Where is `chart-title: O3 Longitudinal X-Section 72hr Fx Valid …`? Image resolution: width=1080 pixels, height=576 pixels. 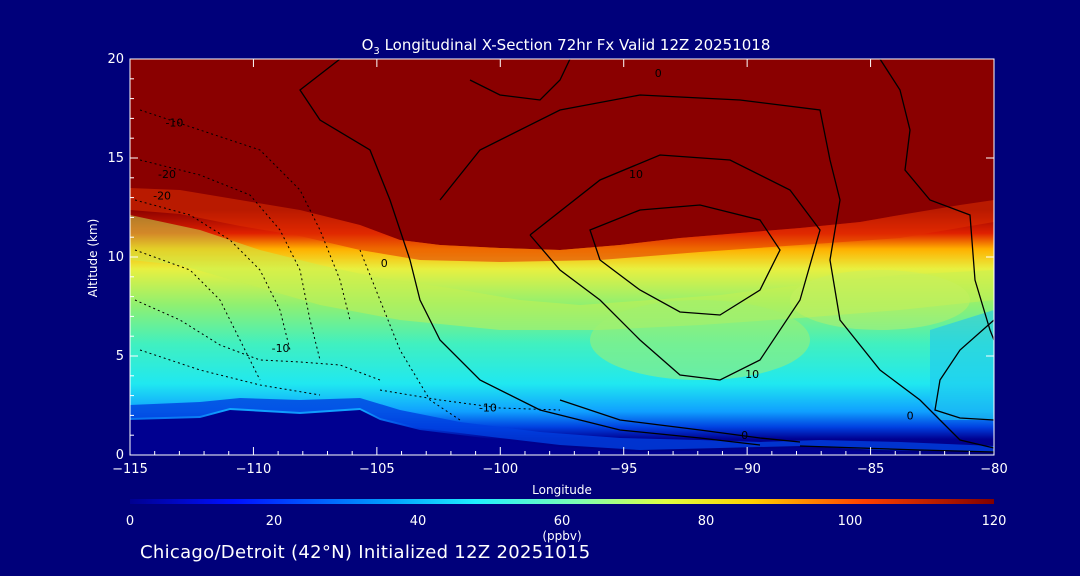 chart-title: O3 Longitudinal X-Section 72hr Fx Valid … is located at coordinates (566, 46).